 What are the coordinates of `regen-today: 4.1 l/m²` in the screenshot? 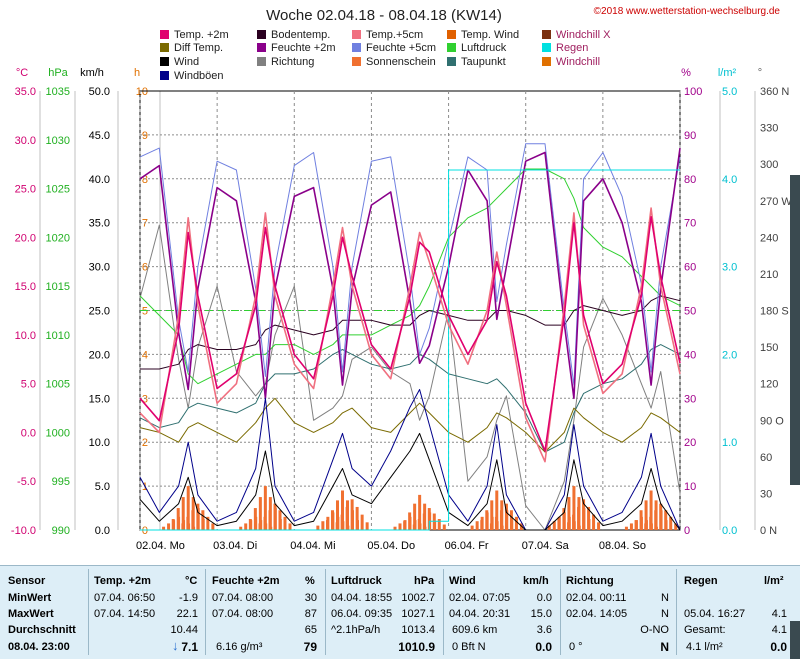 It's located at (704, 647).